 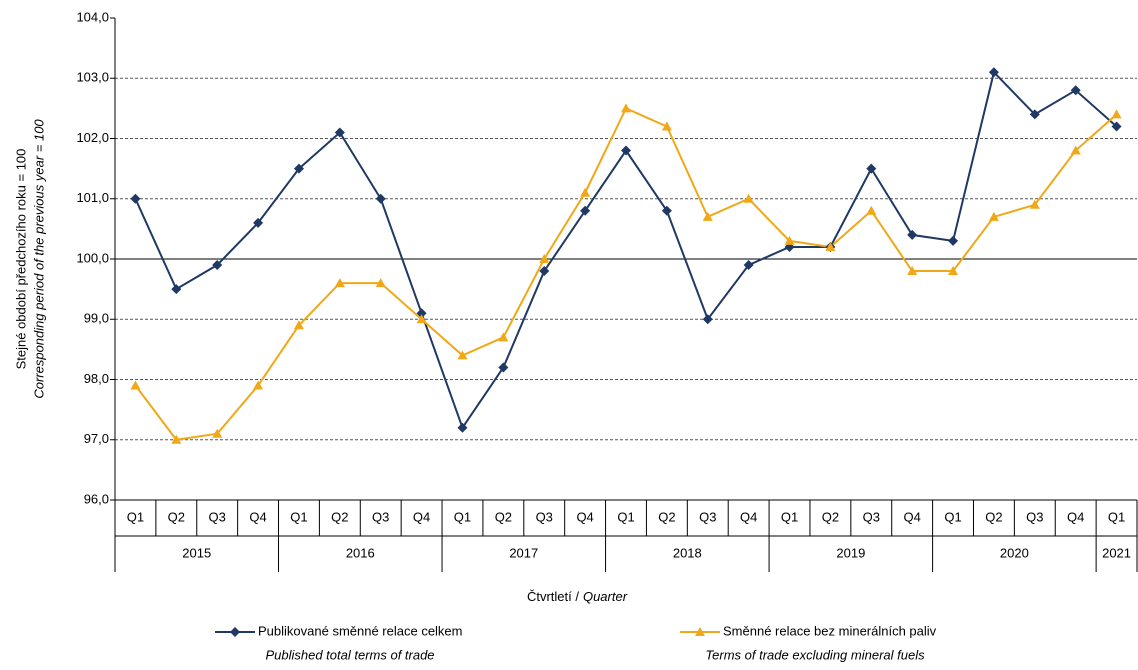 I want to click on year-label: 2019, so click(x=850, y=552).